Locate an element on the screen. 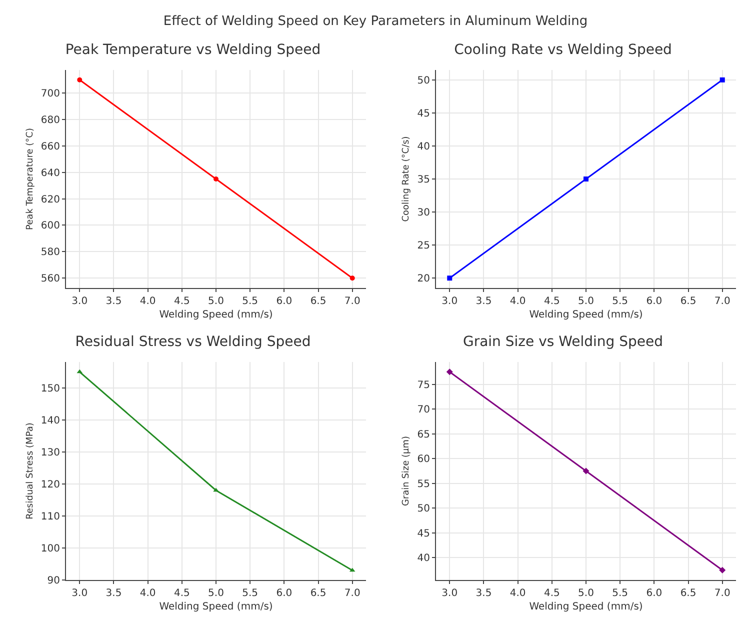  y-tick-label: 100 is located at coordinates (50, 548).